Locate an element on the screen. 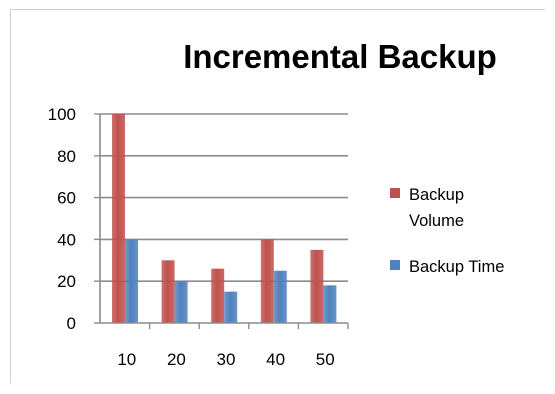  x-tick-label: 20 is located at coordinates (176, 359).